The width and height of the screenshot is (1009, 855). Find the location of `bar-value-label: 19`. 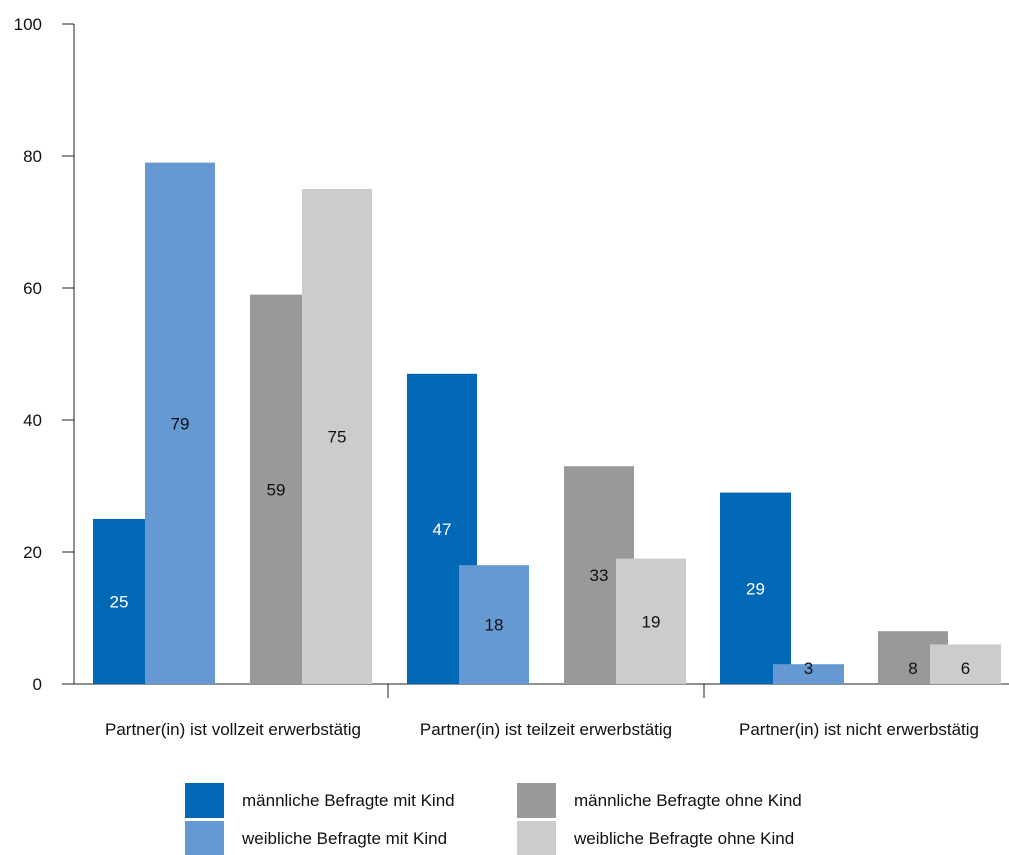

bar-value-label: 19 is located at coordinates (651, 621).